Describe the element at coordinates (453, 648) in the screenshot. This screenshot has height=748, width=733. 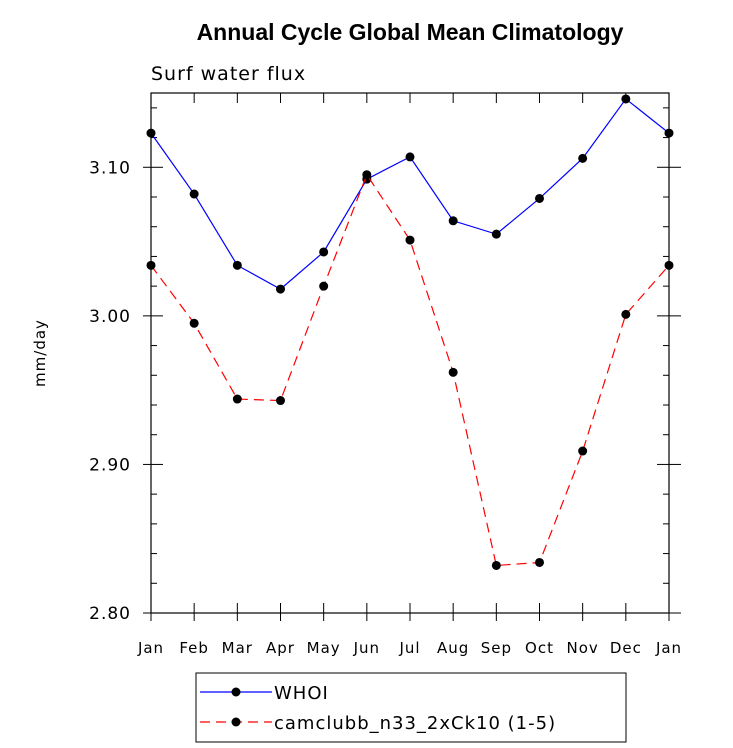
I see `x-tick-label: Aug` at that location.